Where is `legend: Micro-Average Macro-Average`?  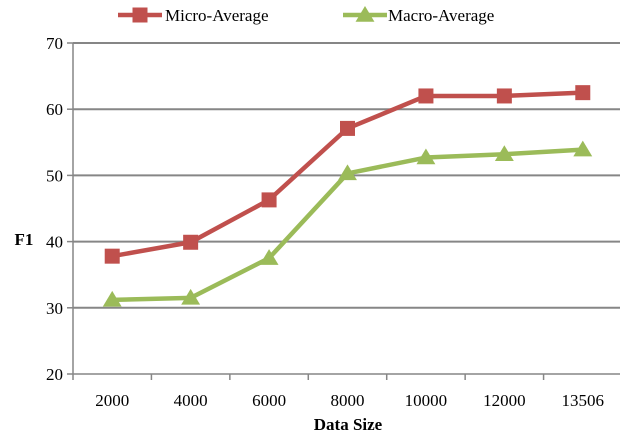 legend: Micro-Average Macro-Average is located at coordinates (306, 15).